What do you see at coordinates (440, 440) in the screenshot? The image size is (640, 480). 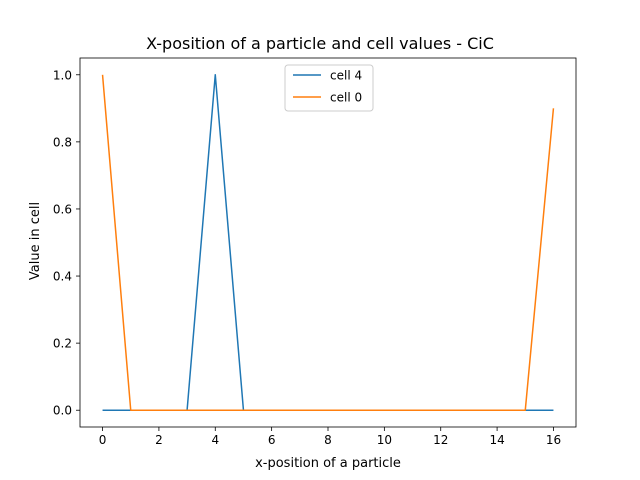 I see `x-tick-label: 12` at bounding box center [440, 440].